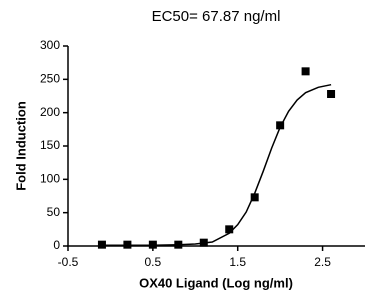 The image size is (380, 300). What do you see at coordinates (54, 212) in the screenshot?
I see `y-tick-label: 50` at bounding box center [54, 212].